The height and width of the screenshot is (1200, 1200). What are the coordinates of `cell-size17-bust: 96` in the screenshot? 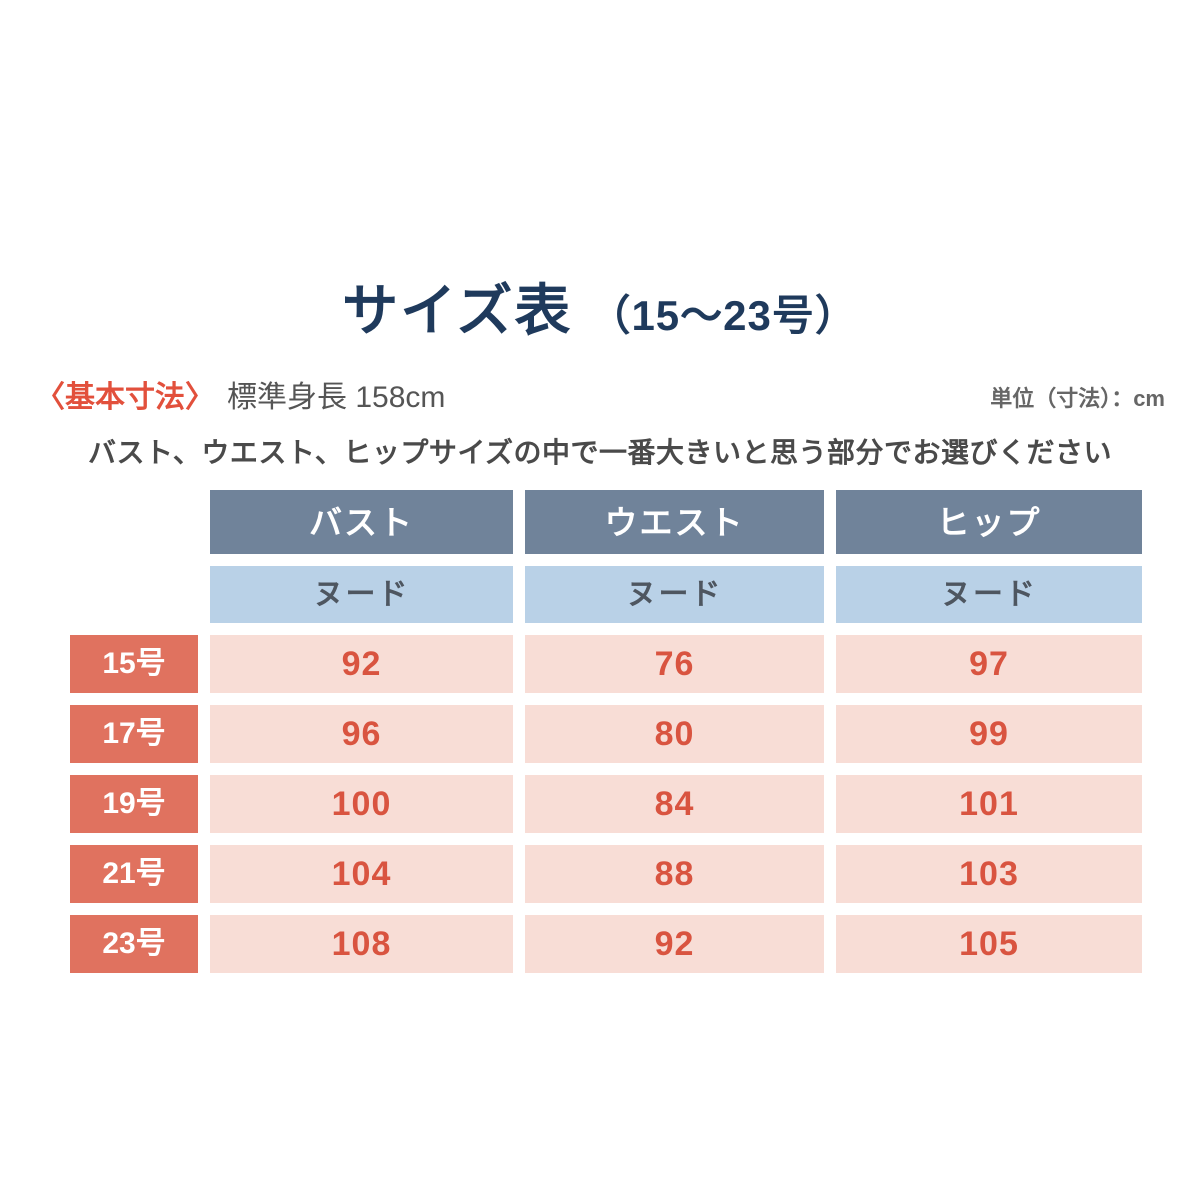 It's located at (361, 734).